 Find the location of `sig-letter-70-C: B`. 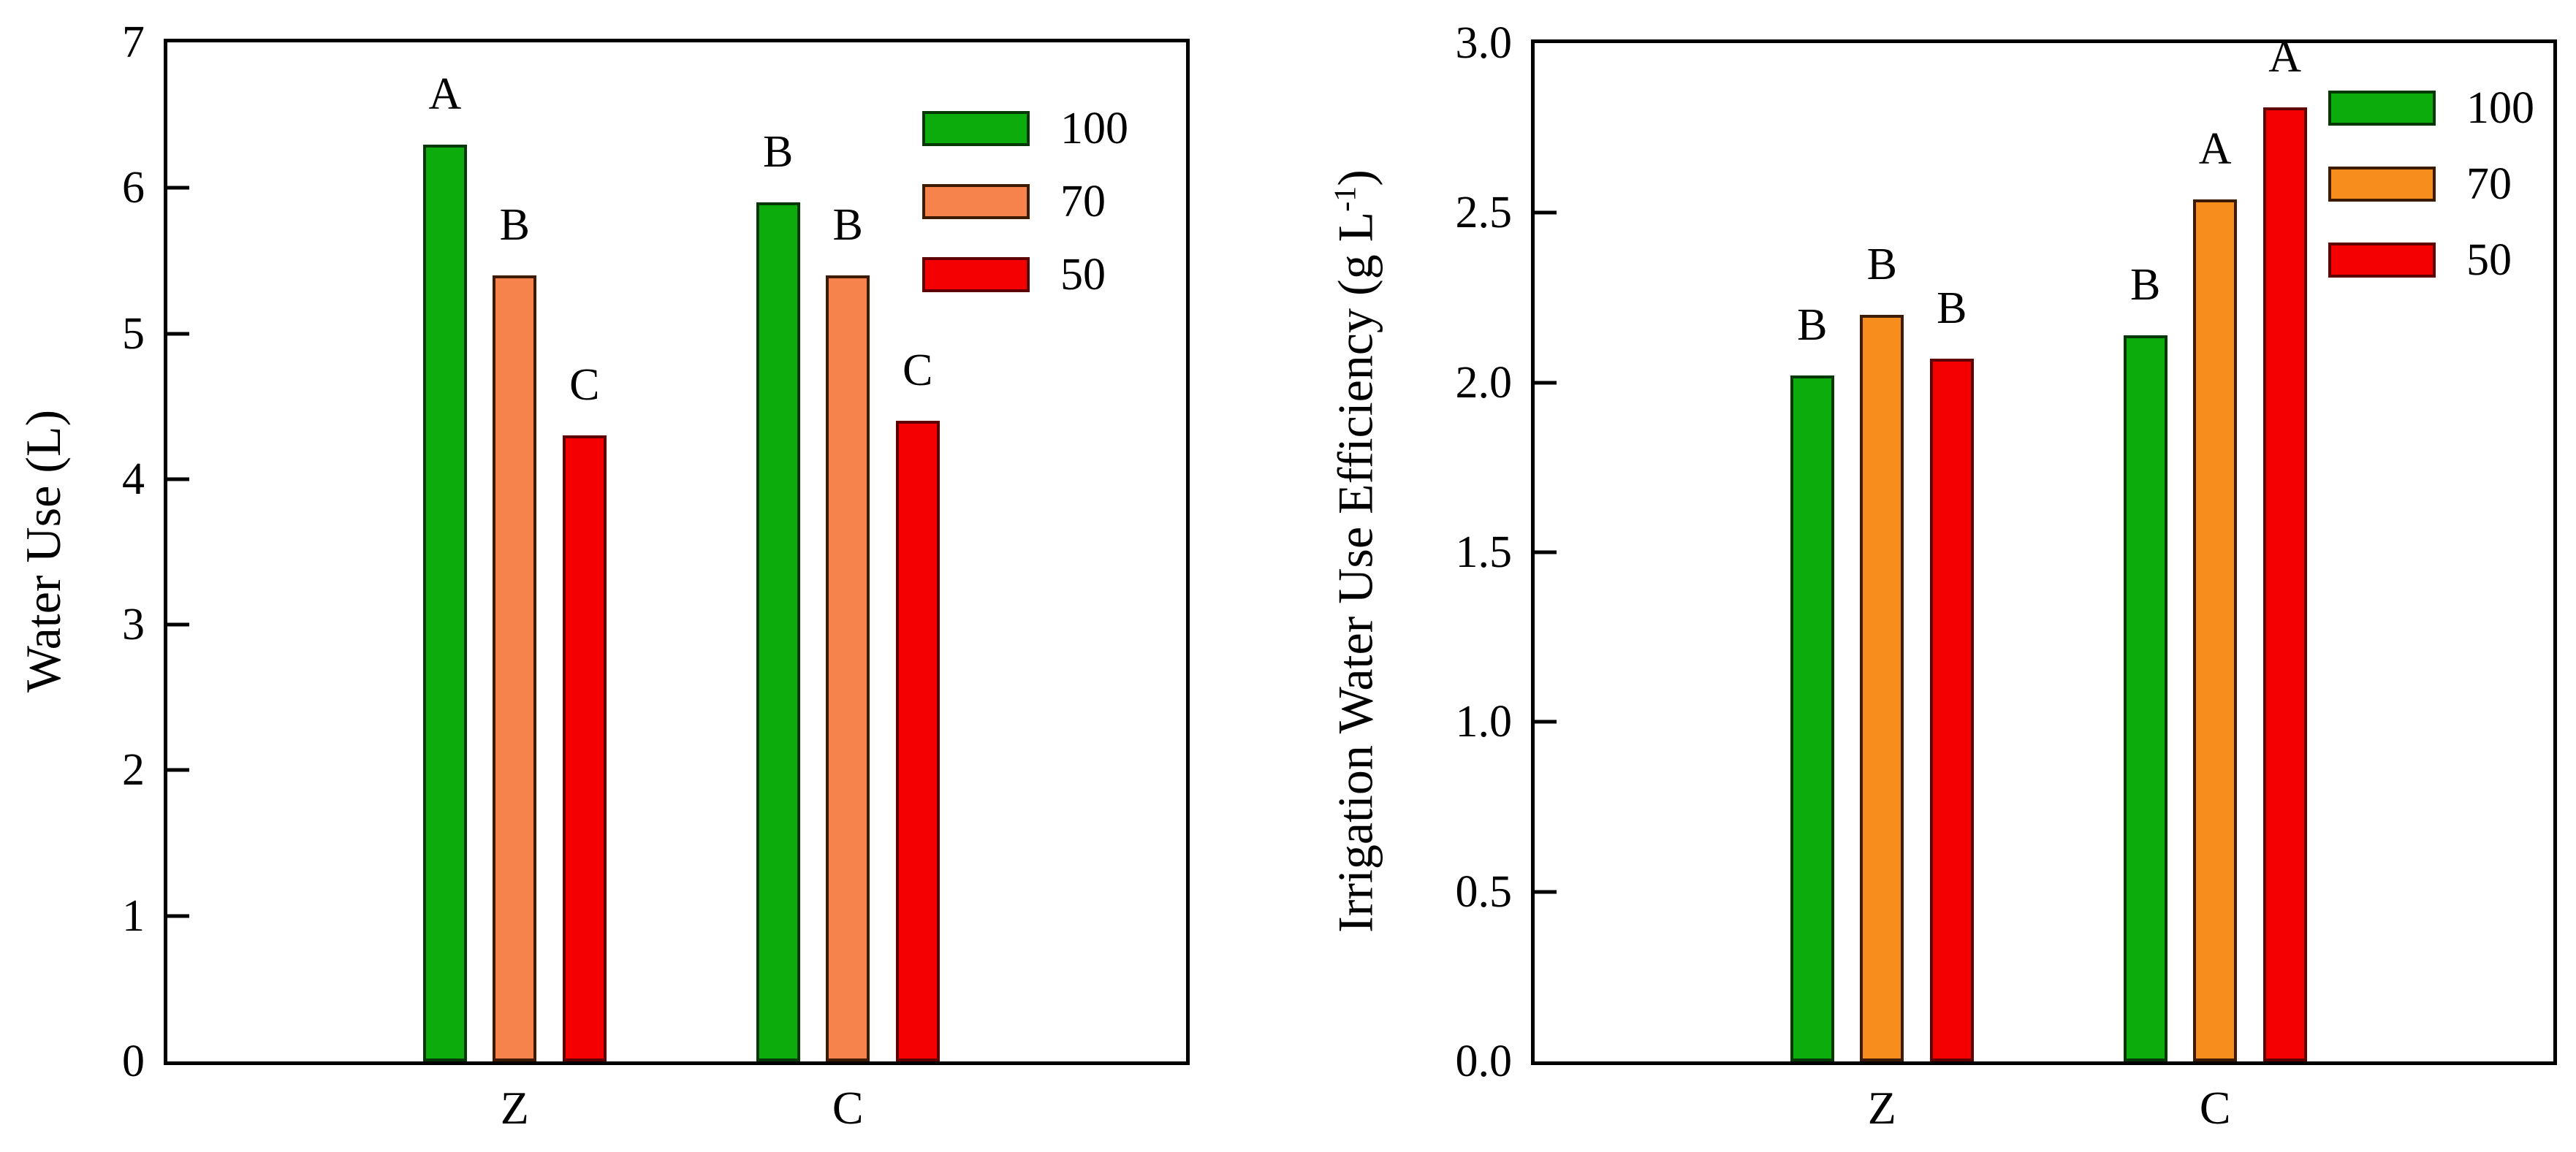

sig-letter-70-C: B is located at coordinates (847, 225).